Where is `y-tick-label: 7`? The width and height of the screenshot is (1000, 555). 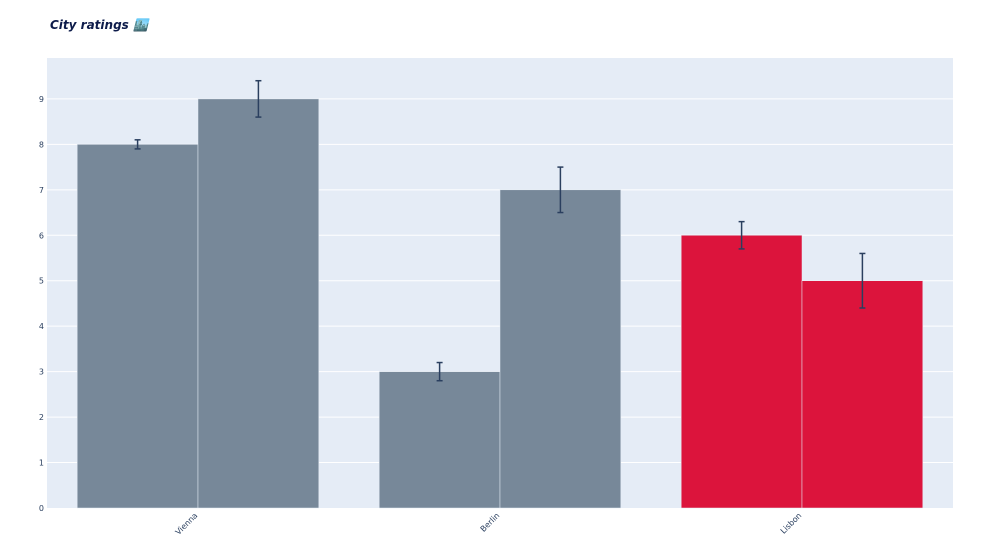 y-tick-label: 7 is located at coordinates (41, 190).